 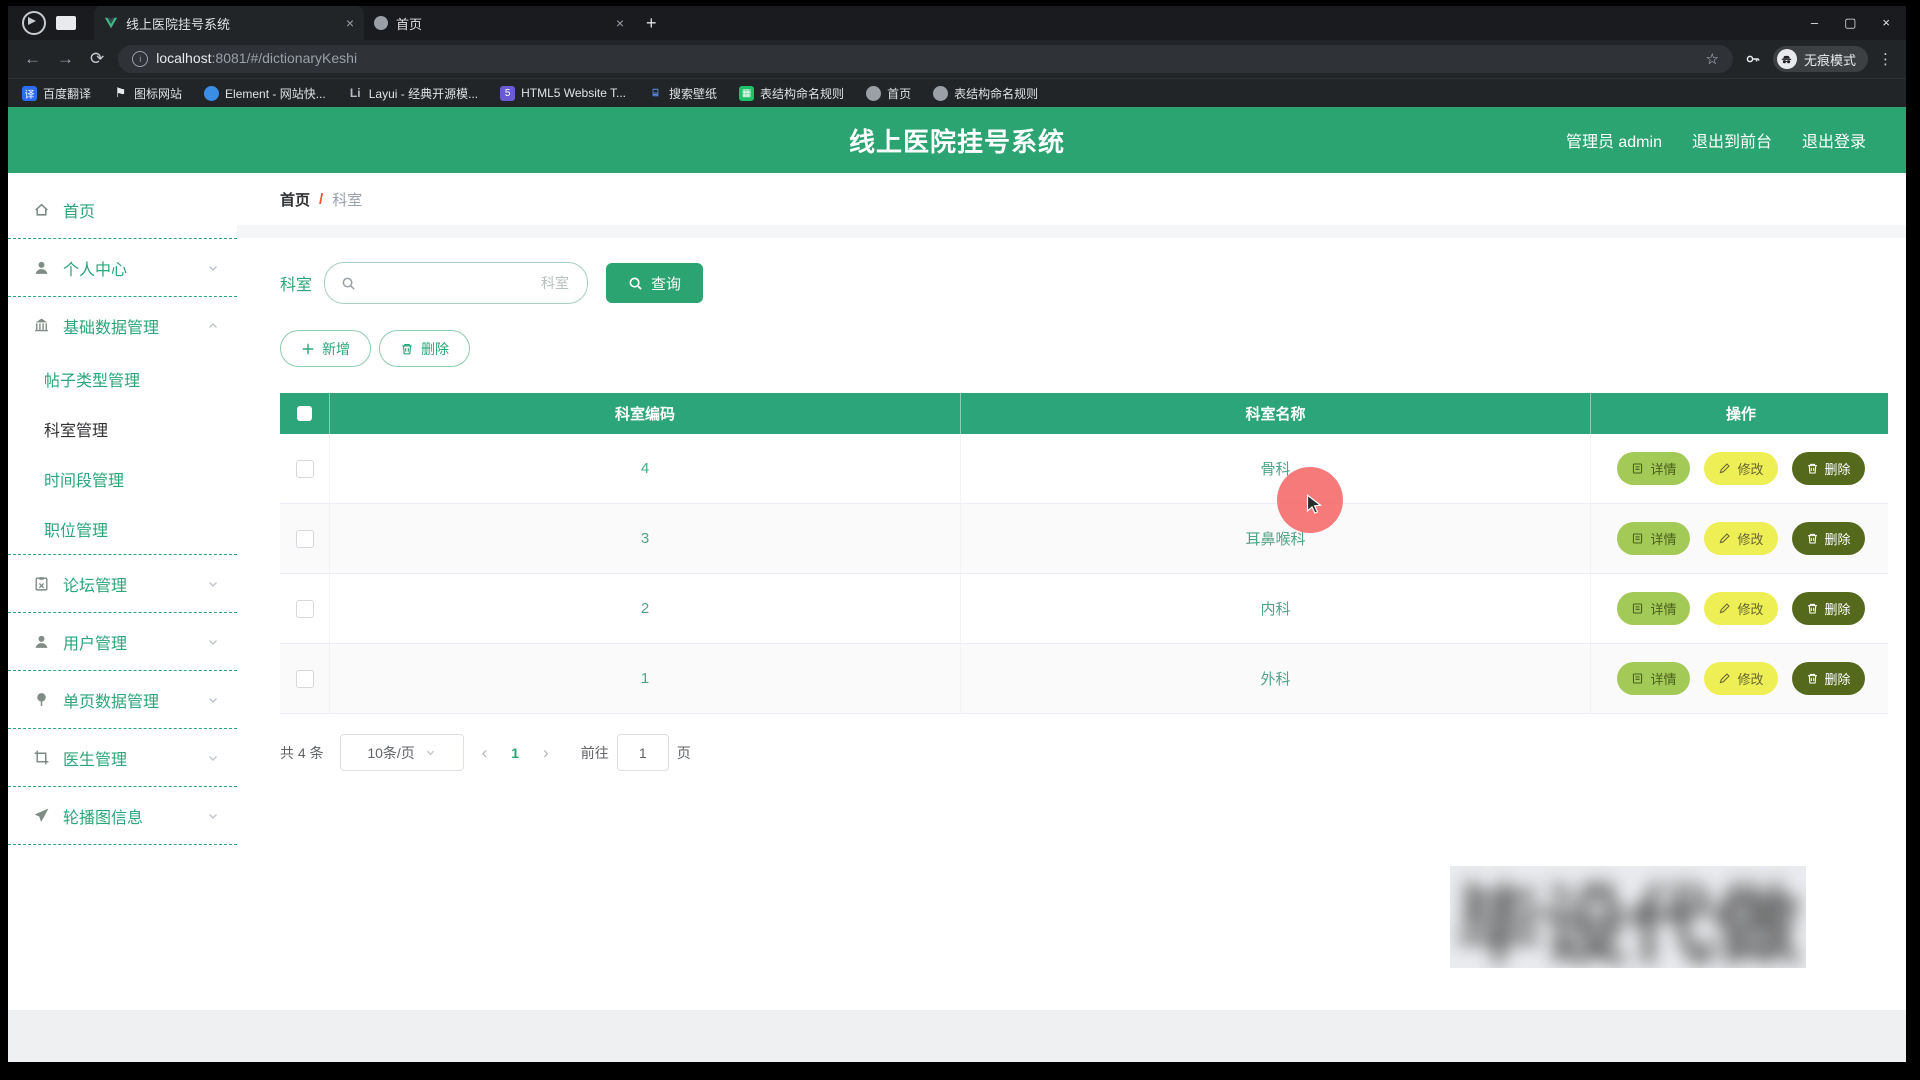 I want to click on sidebar-item-carousel: 轮播图信息, so click(x=122, y=815).